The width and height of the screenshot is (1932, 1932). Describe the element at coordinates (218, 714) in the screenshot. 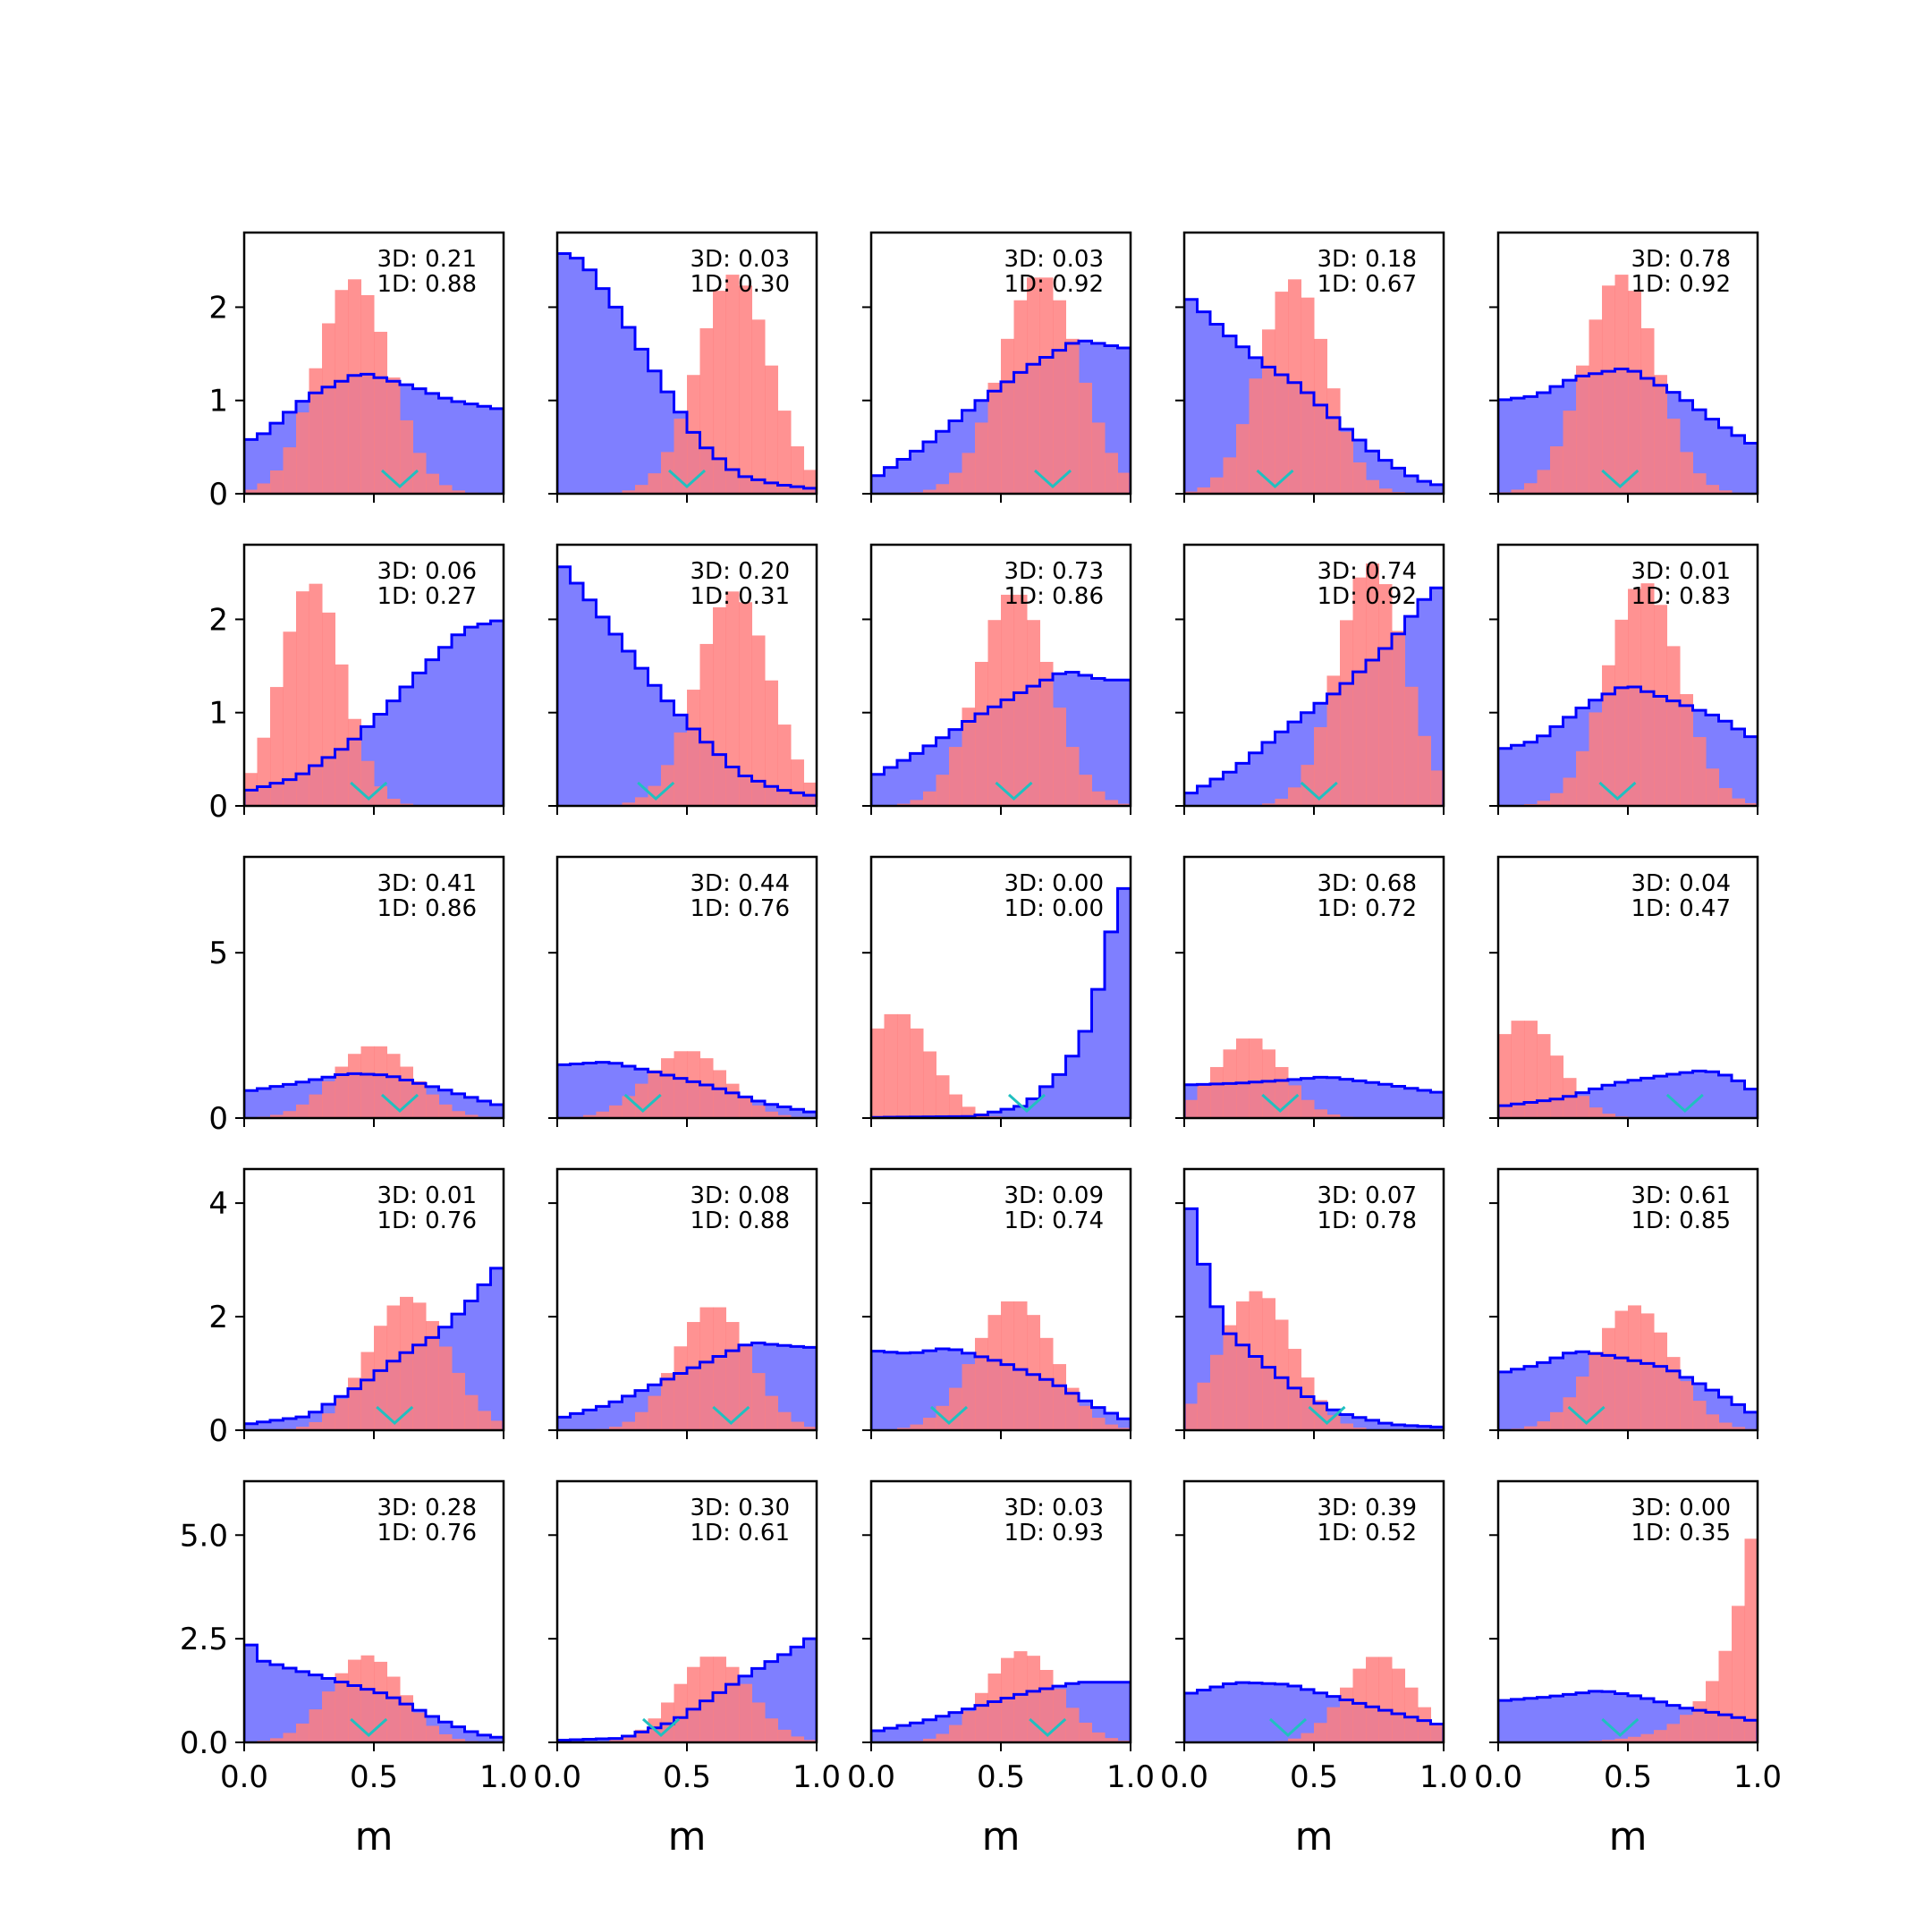

I see `y-tick-label: 1` at that location.